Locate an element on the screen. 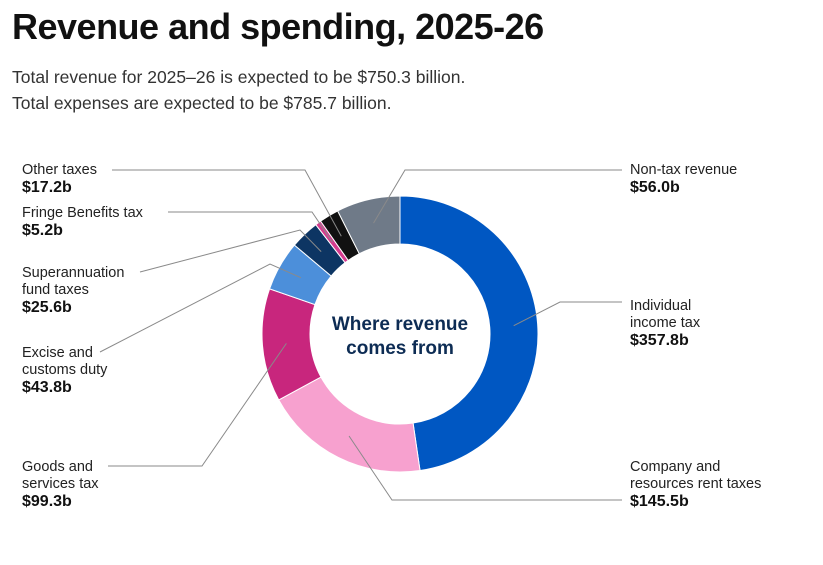  value-label: $145.5b is located at coordinates (659, 501).